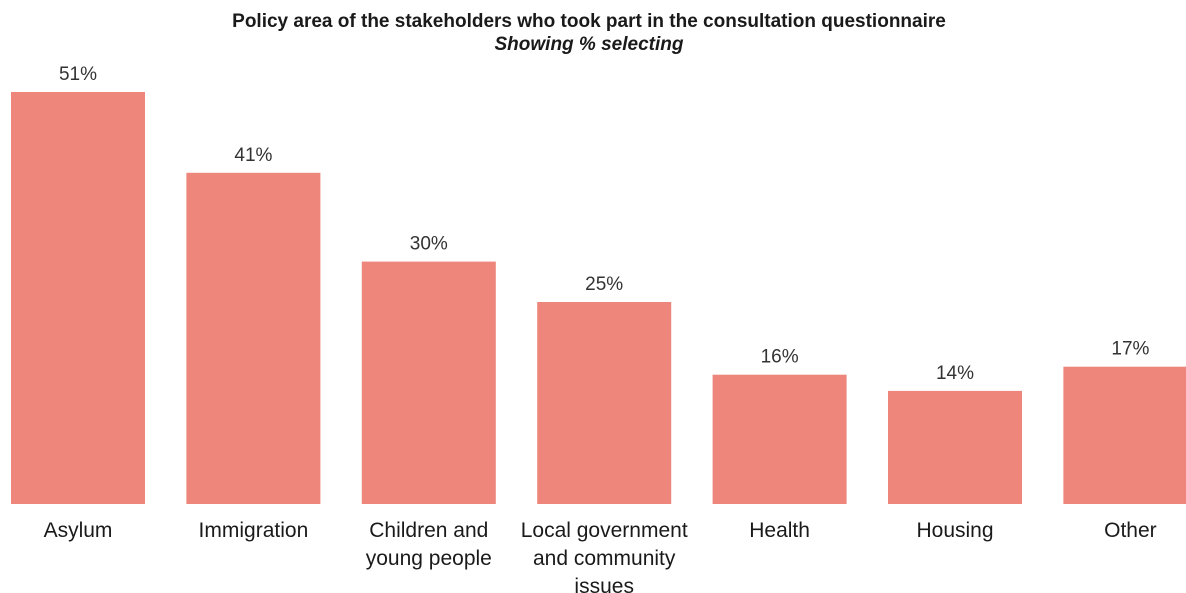 The height and width of the screenshot is (593, 1186). Describe the element at coordinates (1130, 349) in the screenshot. I see `bar-value-label: 17%` at that location.